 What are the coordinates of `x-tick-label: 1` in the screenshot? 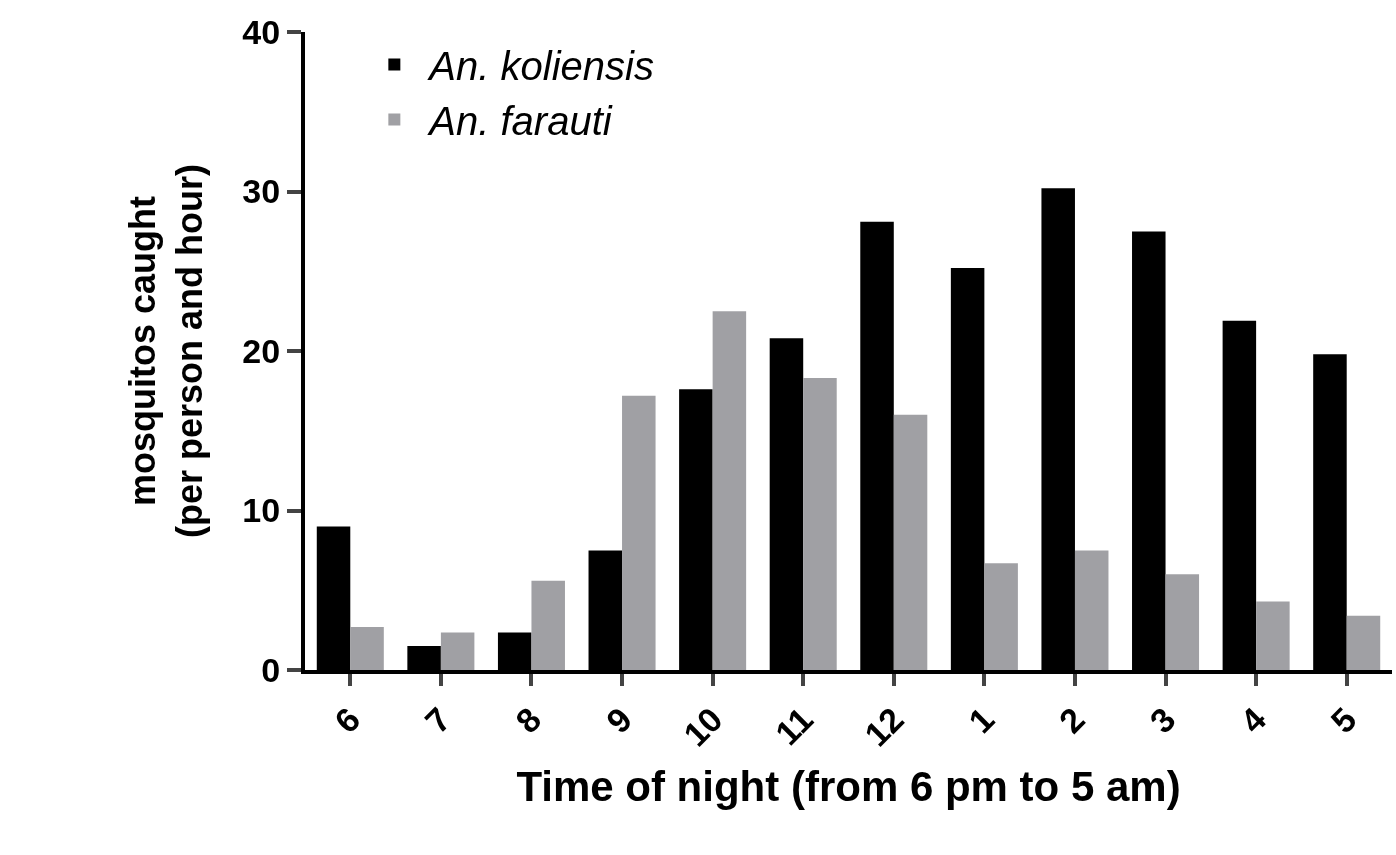 It's located at (981, 720).